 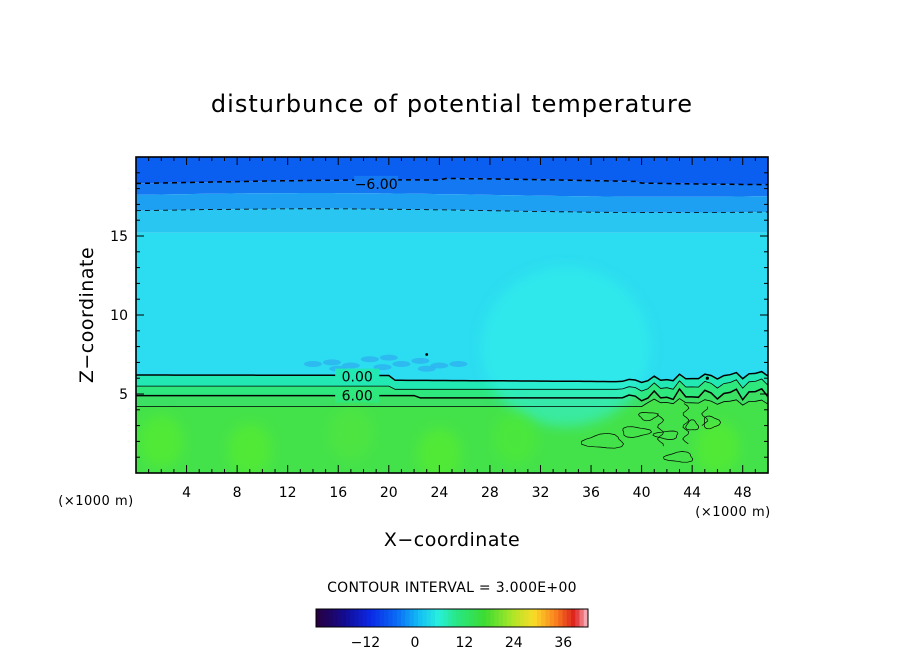 What do you see at coordinates (119, 316) in the screenshot?
I see `y-tick-label: 10` at bounding box center [119, 316].